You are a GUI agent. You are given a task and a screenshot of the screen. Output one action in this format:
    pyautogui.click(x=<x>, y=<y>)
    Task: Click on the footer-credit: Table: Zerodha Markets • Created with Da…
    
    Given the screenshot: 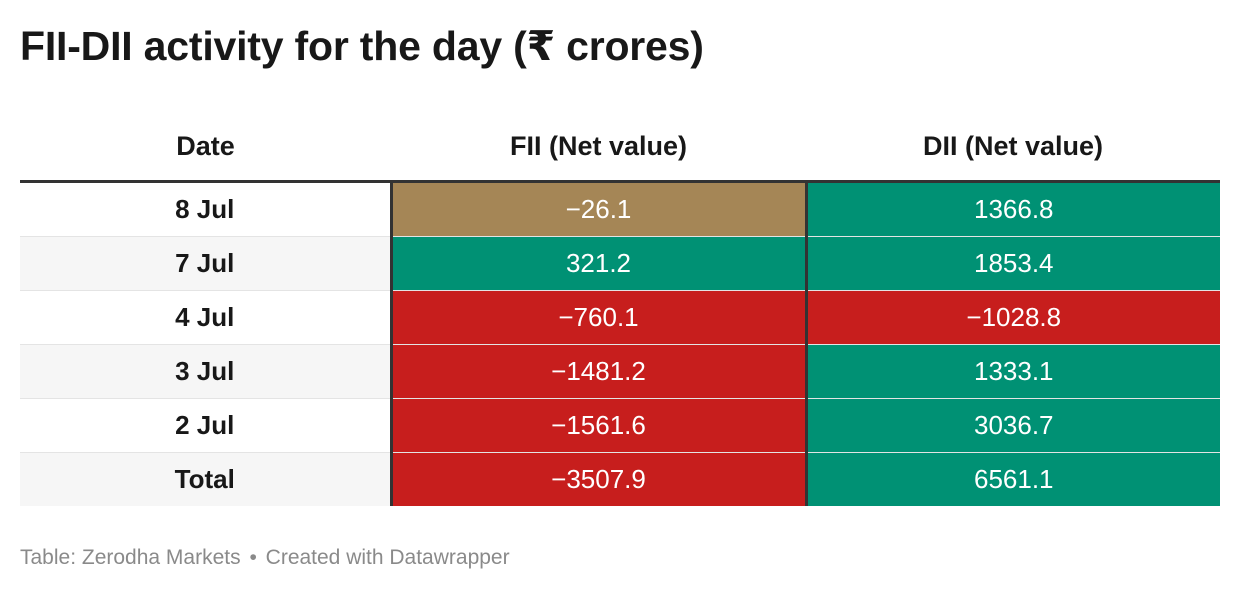 What is the action you would take?
    pyautogui.click(x=265, y=558)
    